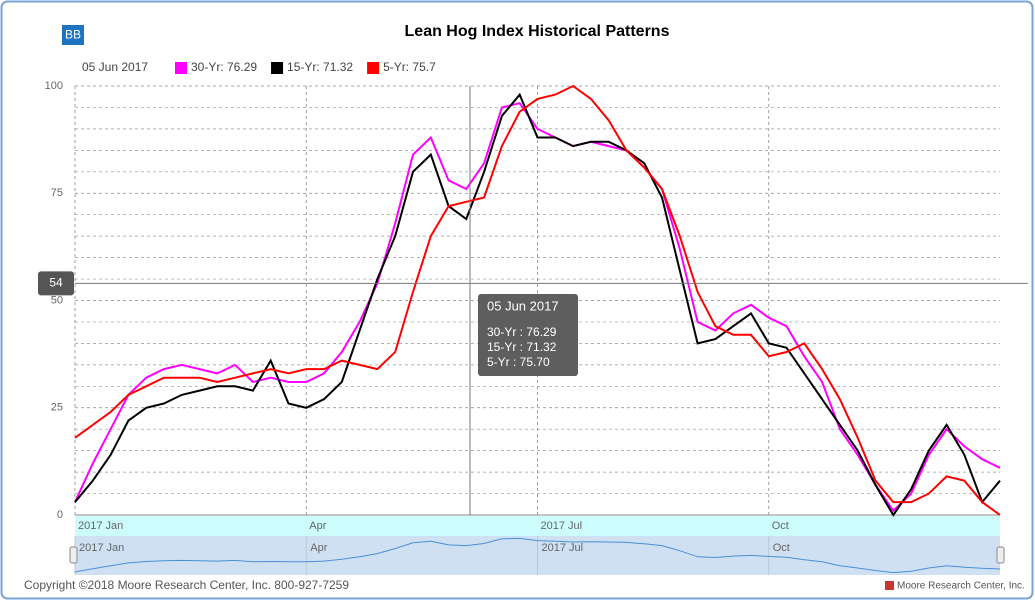 Image resolution: width=1035 pixels, height=606 pixels. Describe the element at coordinates (961, 586) in the screenshot. I see `credit: Moore Research Center, Inc.` at that location.